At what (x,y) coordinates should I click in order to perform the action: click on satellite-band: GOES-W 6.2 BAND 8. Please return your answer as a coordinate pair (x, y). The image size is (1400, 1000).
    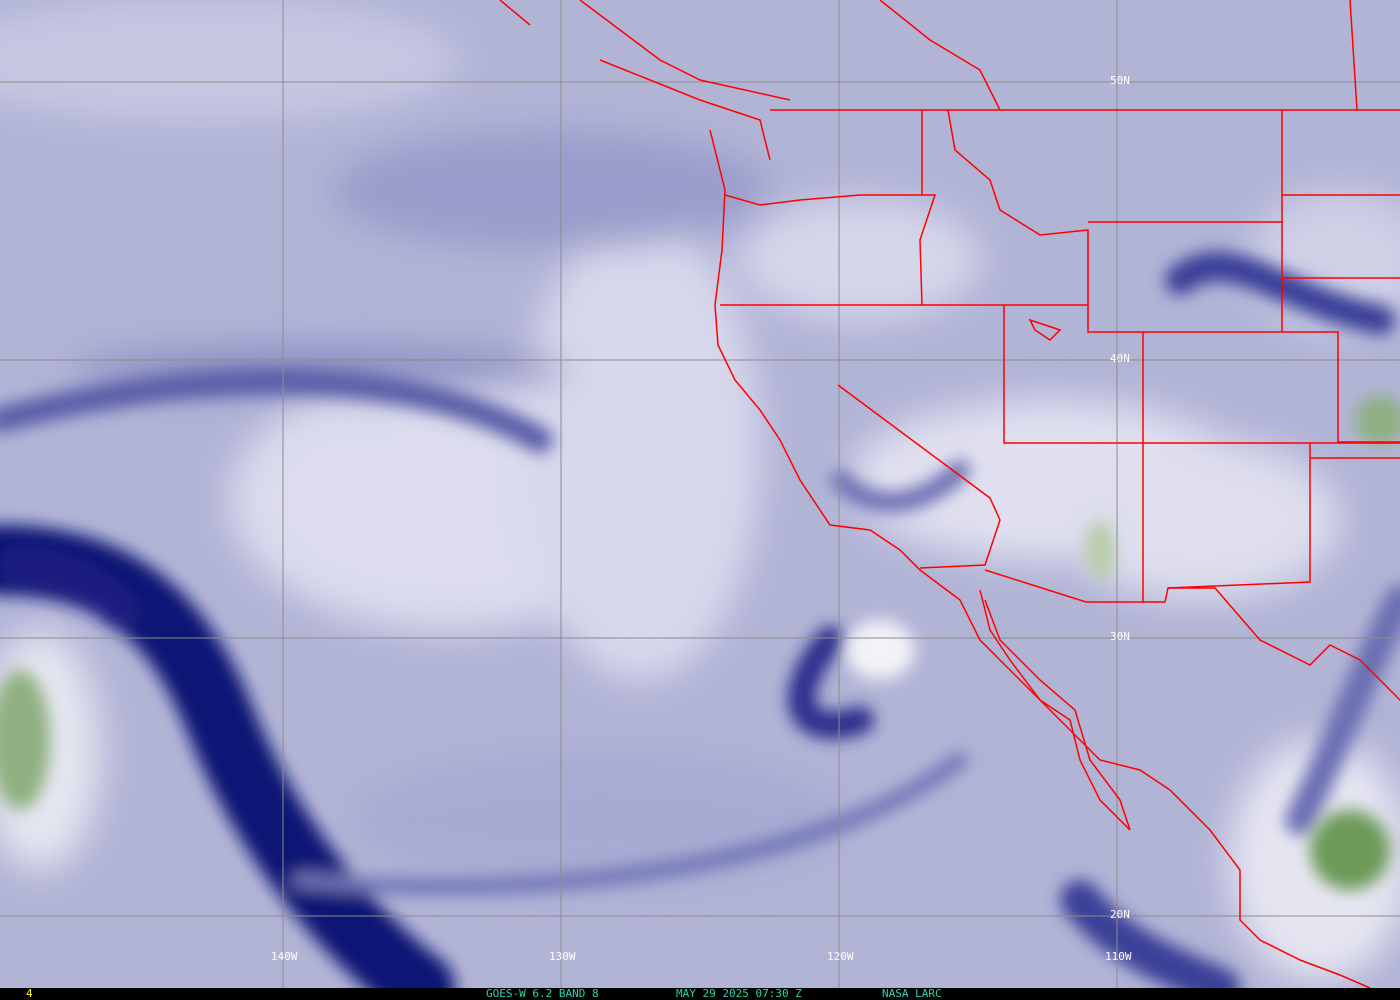
    Looking at the image, I should click on (542, 993).